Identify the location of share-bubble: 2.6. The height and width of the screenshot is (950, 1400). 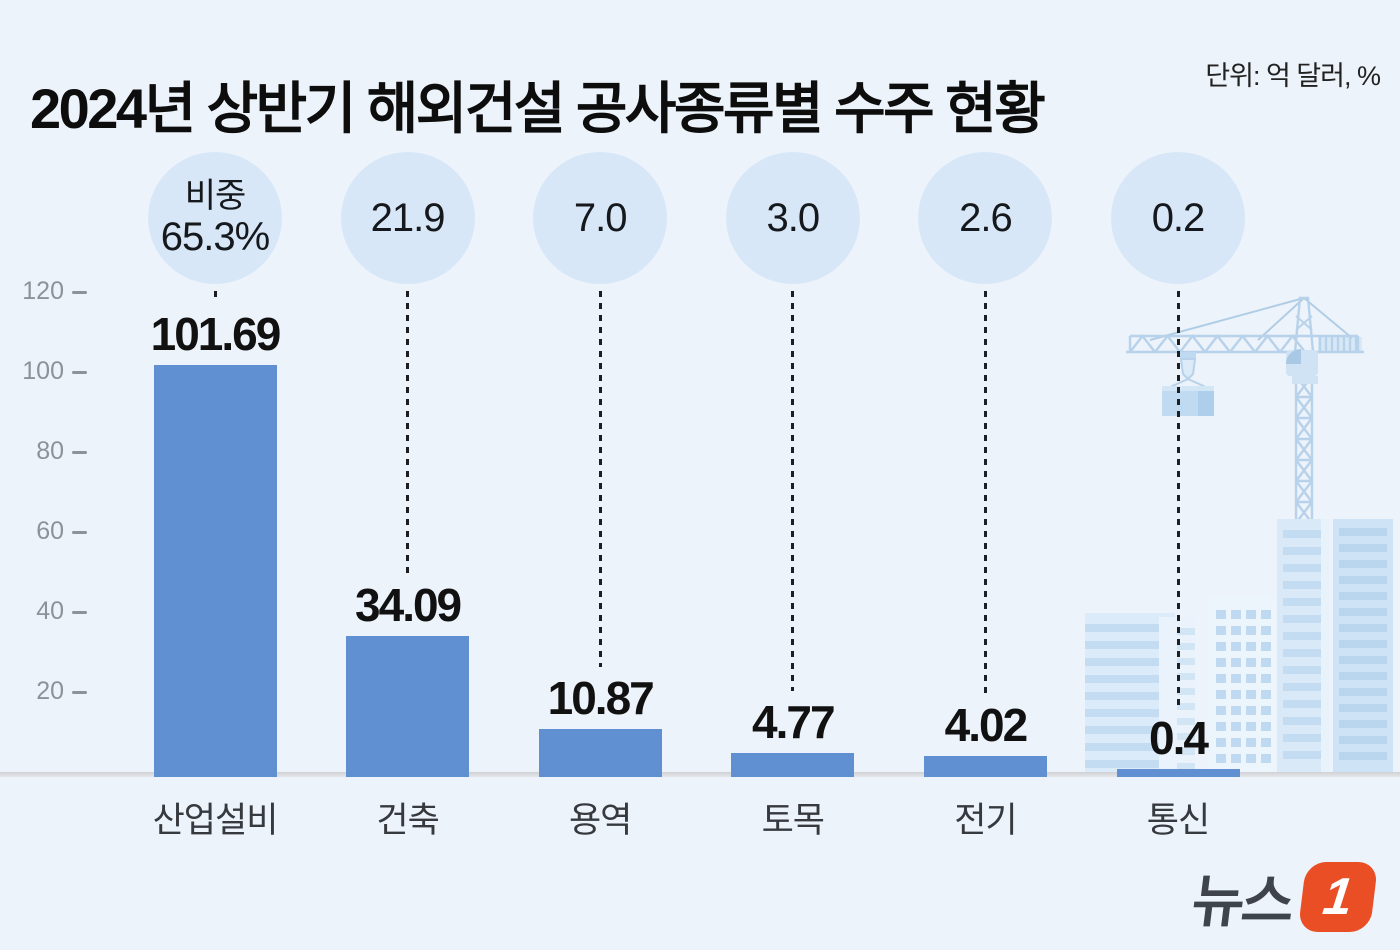
(985, 218).